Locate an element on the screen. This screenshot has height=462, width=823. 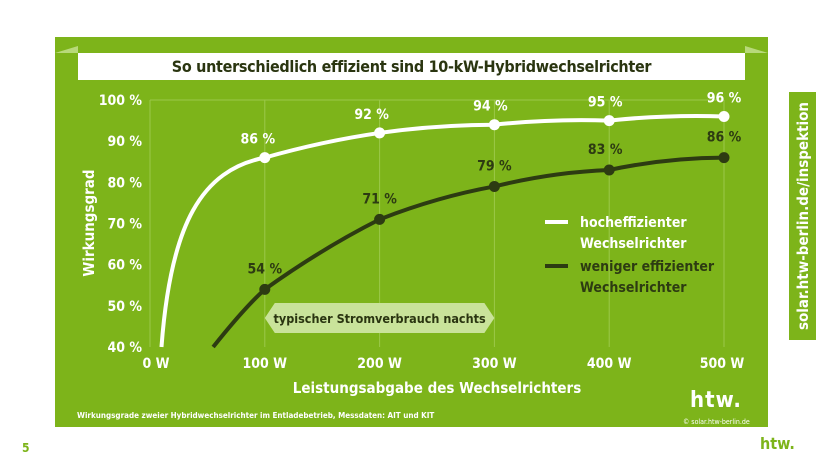
x-tick-label: 400 W is located at coordinates (609, 364).